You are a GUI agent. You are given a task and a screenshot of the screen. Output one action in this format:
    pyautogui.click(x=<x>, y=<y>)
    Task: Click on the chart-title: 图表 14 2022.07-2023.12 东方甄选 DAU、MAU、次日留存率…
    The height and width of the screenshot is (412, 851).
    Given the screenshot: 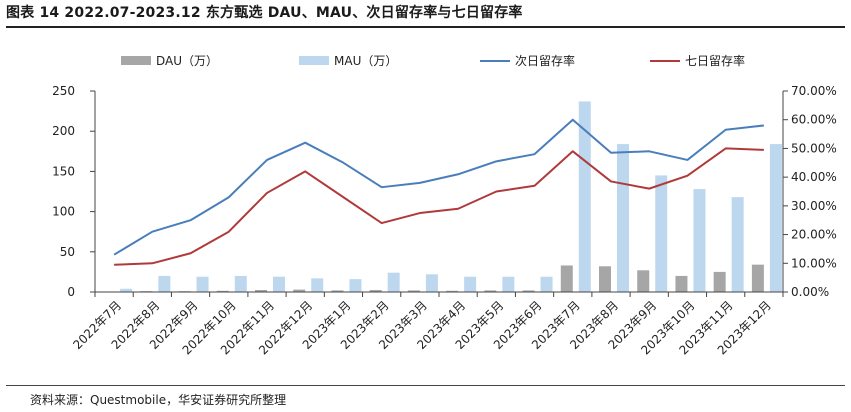 What is the action you would take?
    pyautogui.click(x=264, y=13)
    